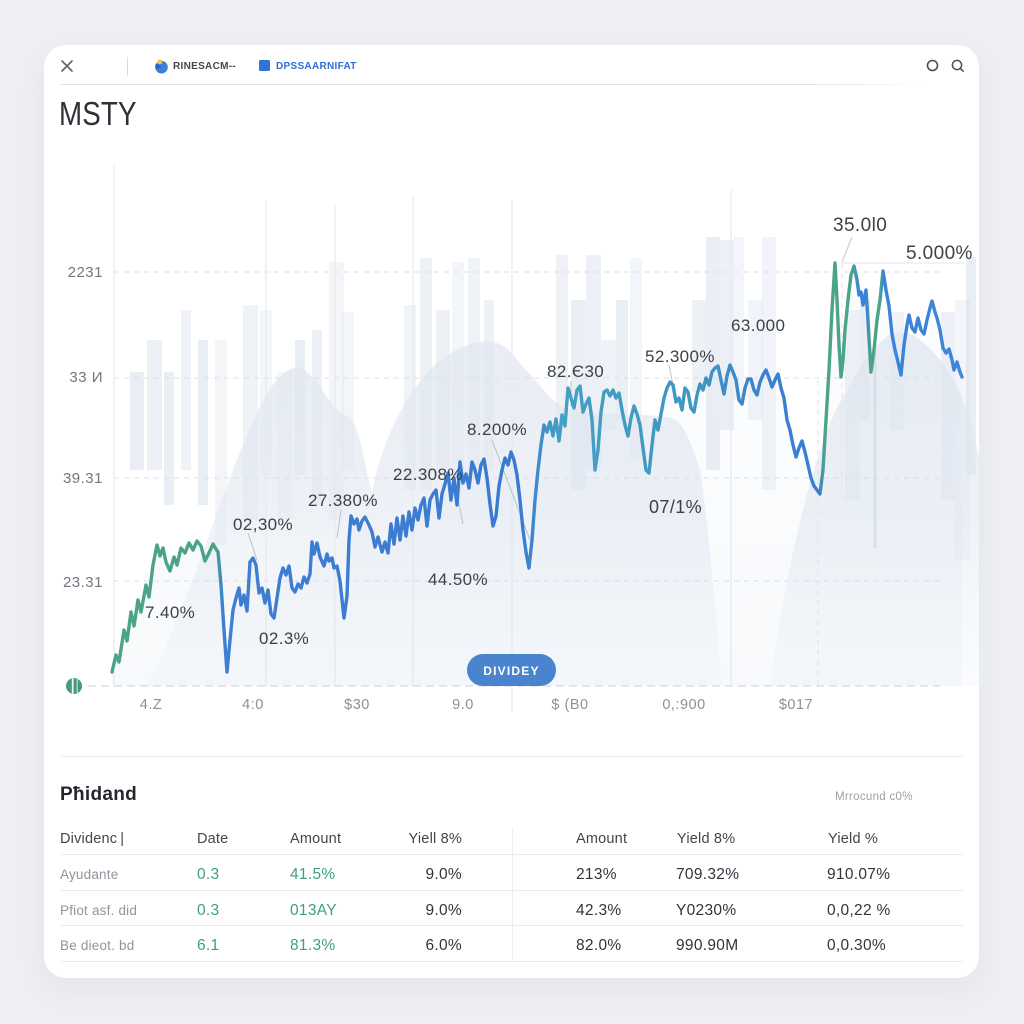 This screenshot has height=1024, width=1024. What do you see at coordinates (939, 253) in the screenshot?
I see `svg-text: 5.000%` at bounding box center [939, 253].